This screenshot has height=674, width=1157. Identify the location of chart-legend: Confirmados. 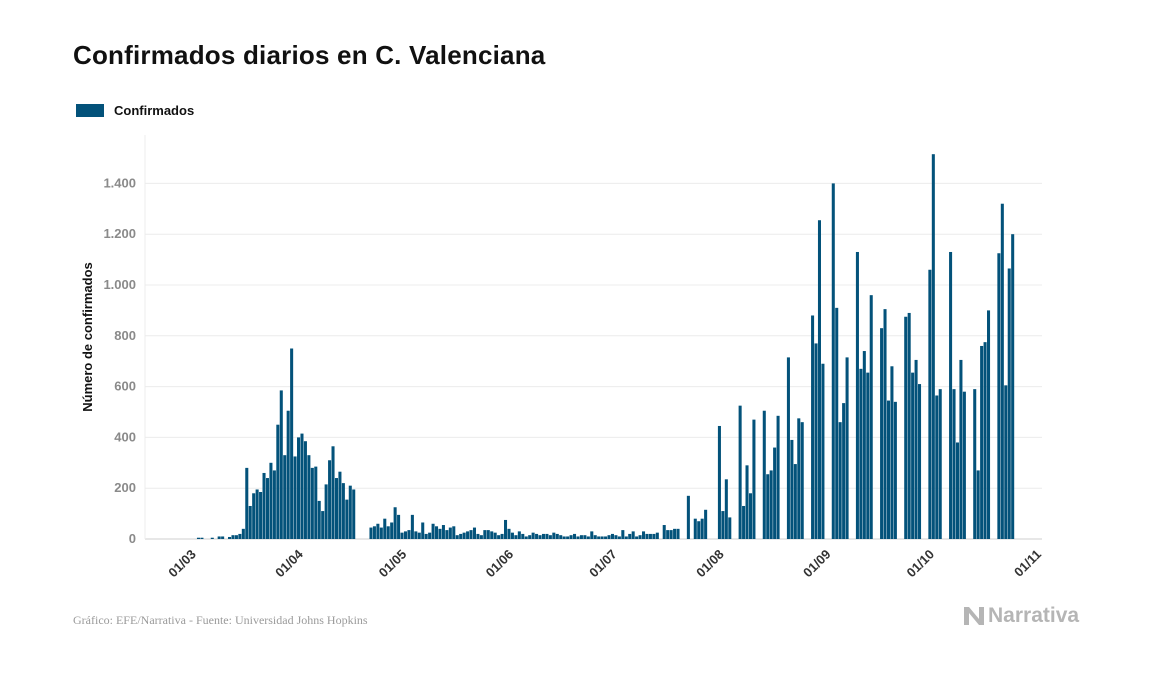
(135, 110).